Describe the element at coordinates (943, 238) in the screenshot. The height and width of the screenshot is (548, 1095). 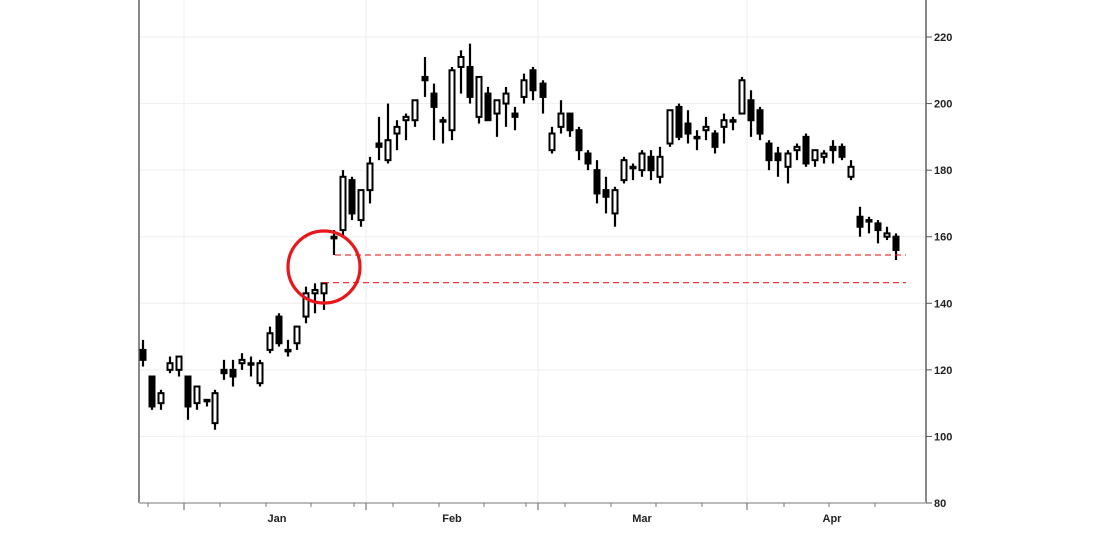
I see `y-tick-label: 160` at that location.